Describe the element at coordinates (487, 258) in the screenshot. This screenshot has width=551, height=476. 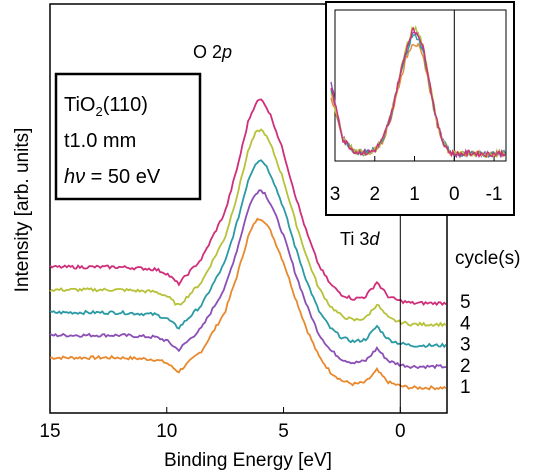
I see `legend-title: cycle(s)` at that location.